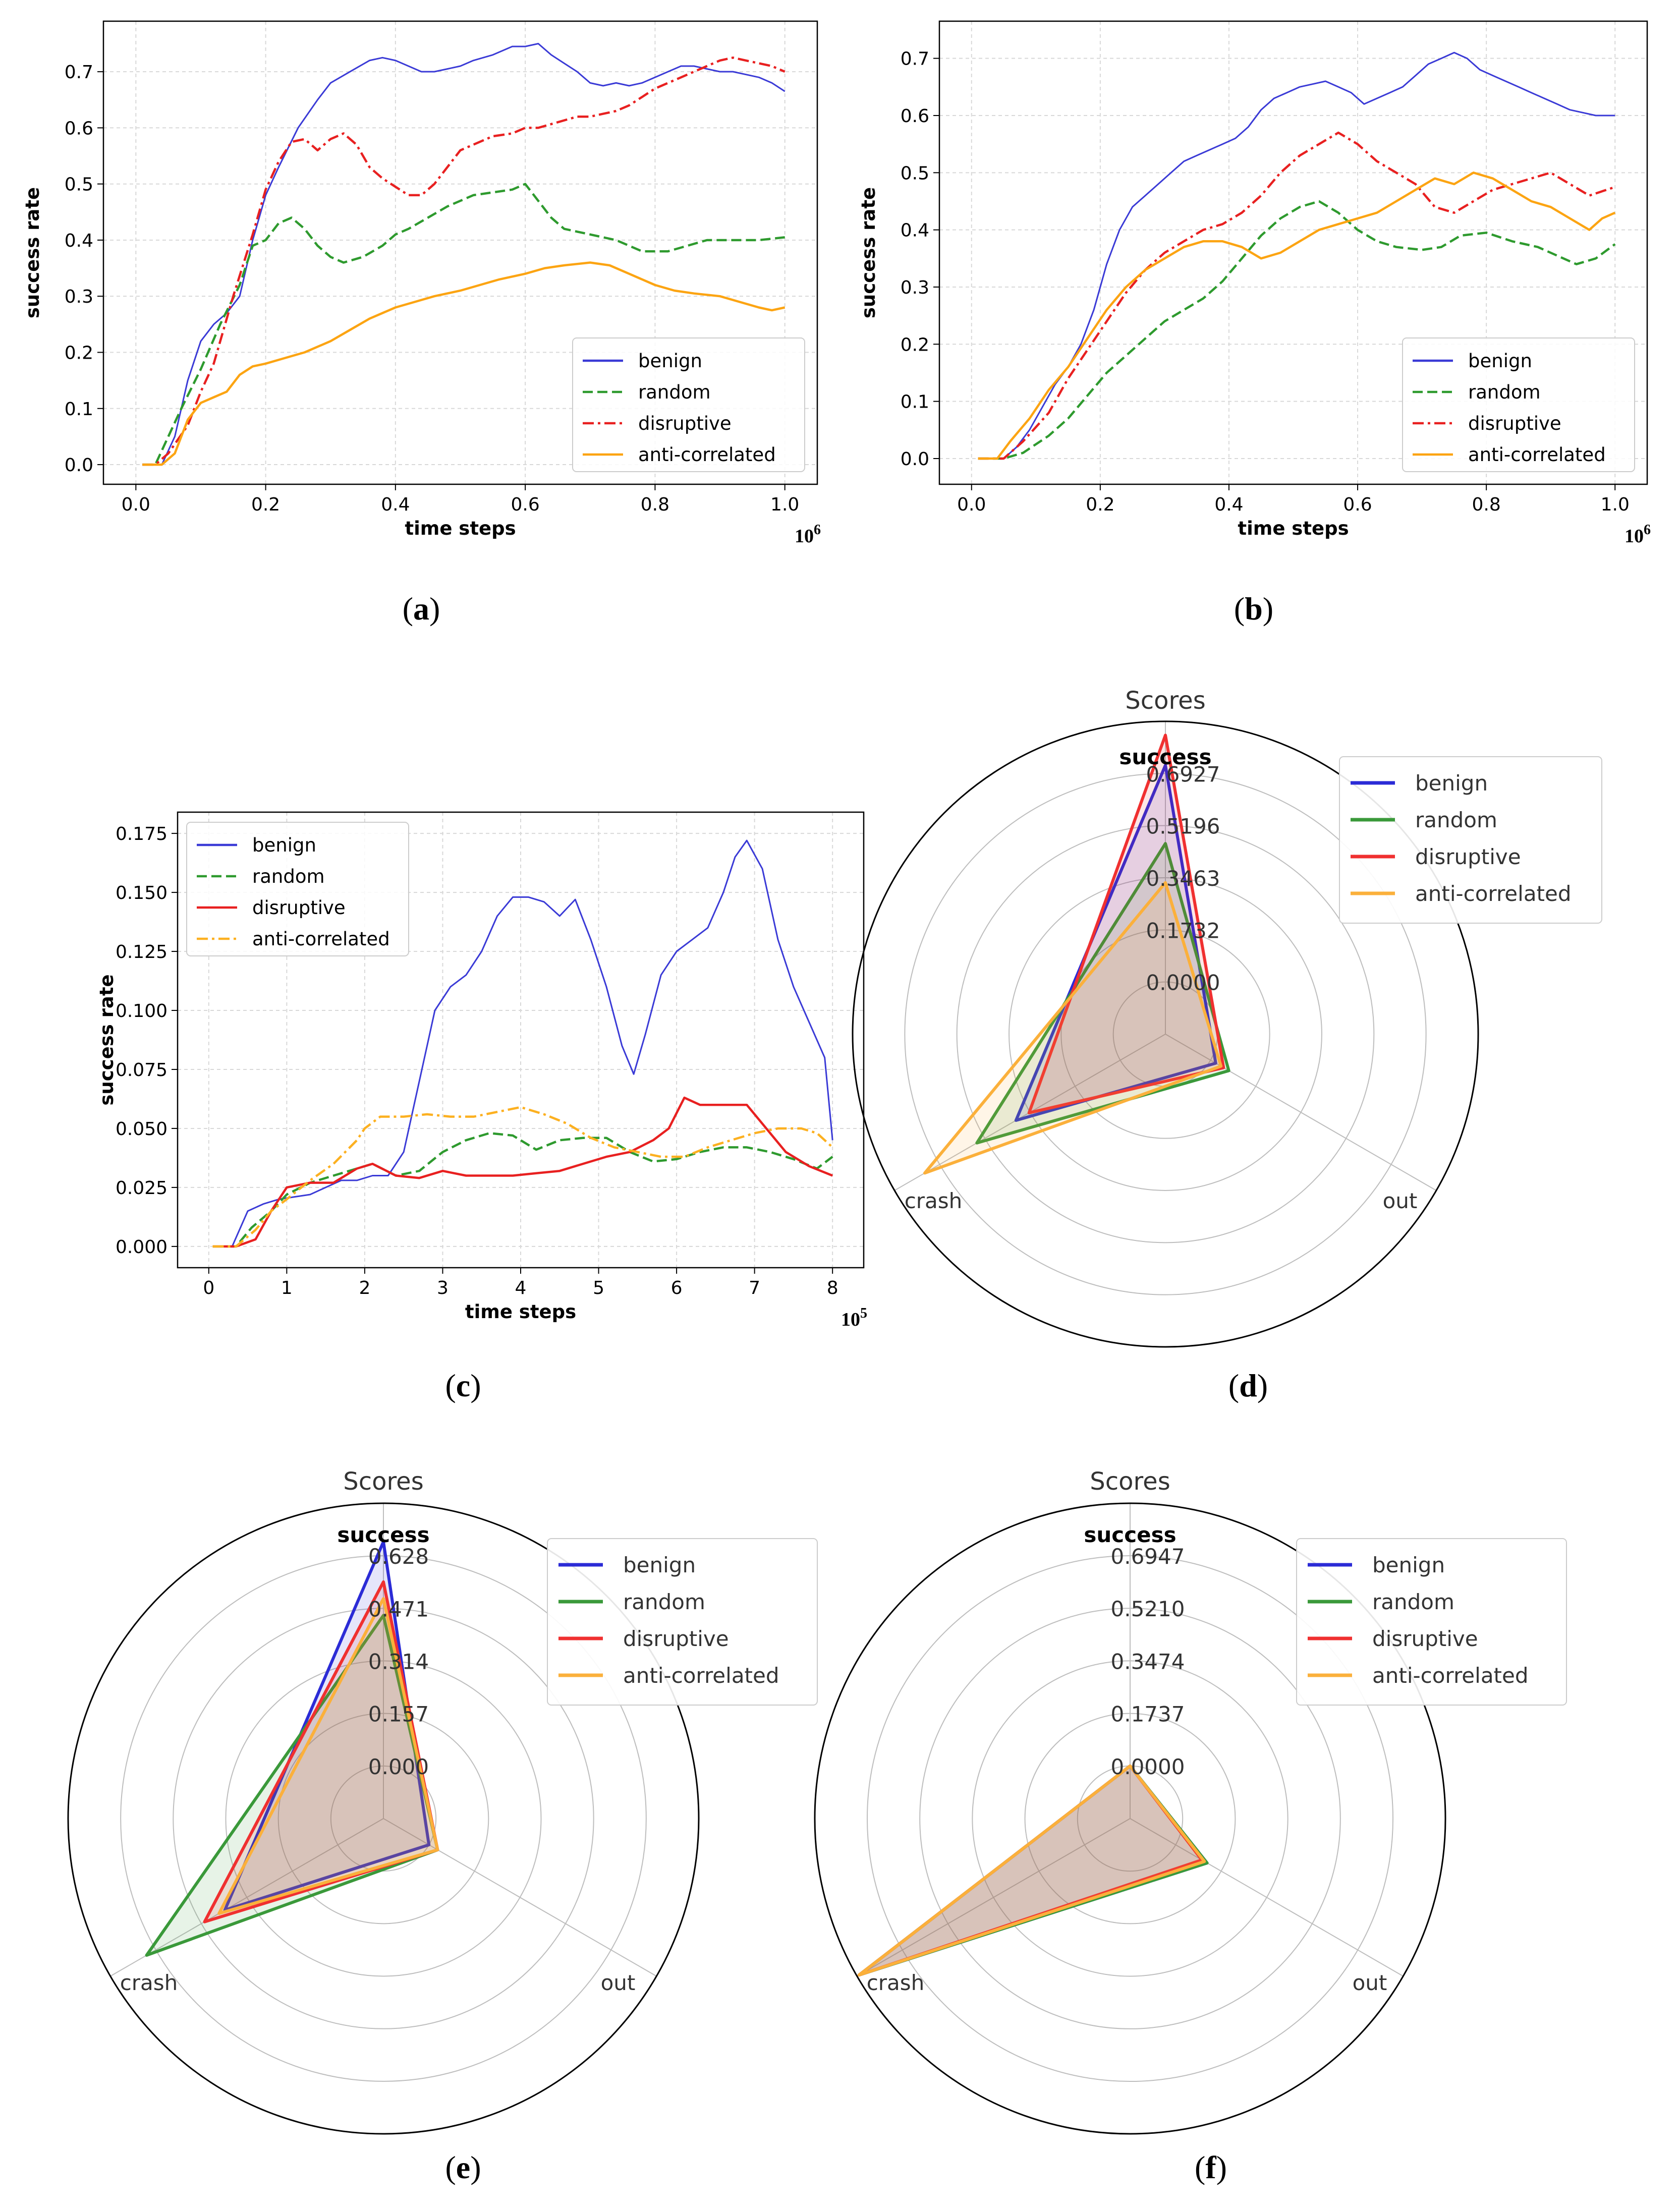  I want to click on y-tick-label: 0.025, so click(141, 1188).